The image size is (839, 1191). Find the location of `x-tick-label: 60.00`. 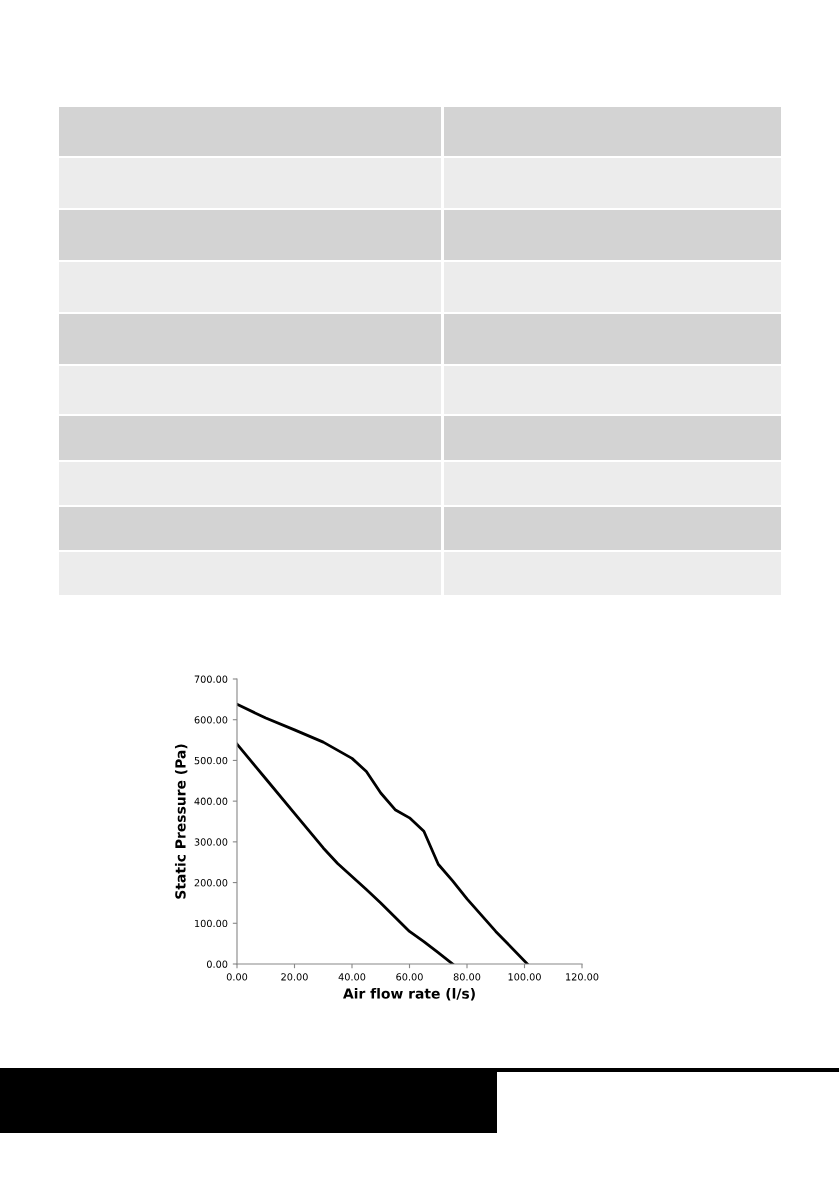

x-tick-label: 60.00 is located at coordinates (409, 977).